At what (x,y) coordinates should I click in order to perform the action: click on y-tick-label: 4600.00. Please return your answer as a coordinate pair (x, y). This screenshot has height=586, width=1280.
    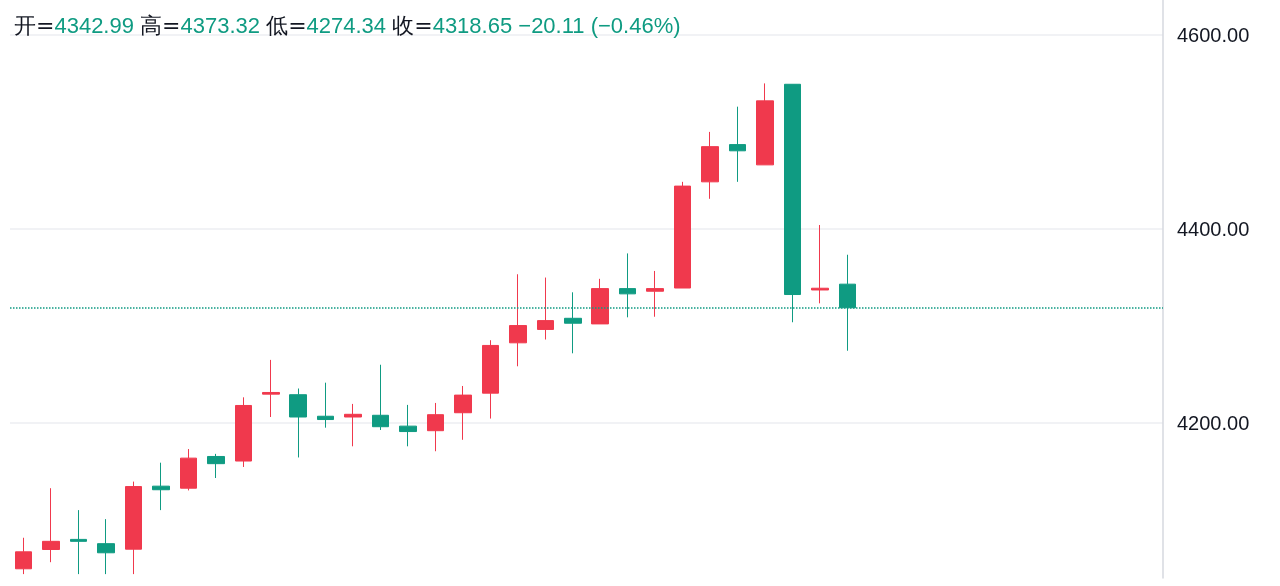
    Looking at the image, I should click on (1213, 34).